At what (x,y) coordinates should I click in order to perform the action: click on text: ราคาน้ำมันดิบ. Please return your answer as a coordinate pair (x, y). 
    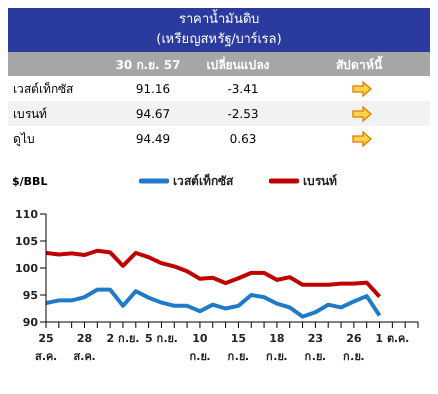
    Looking at the image, I should click on (219, 19).